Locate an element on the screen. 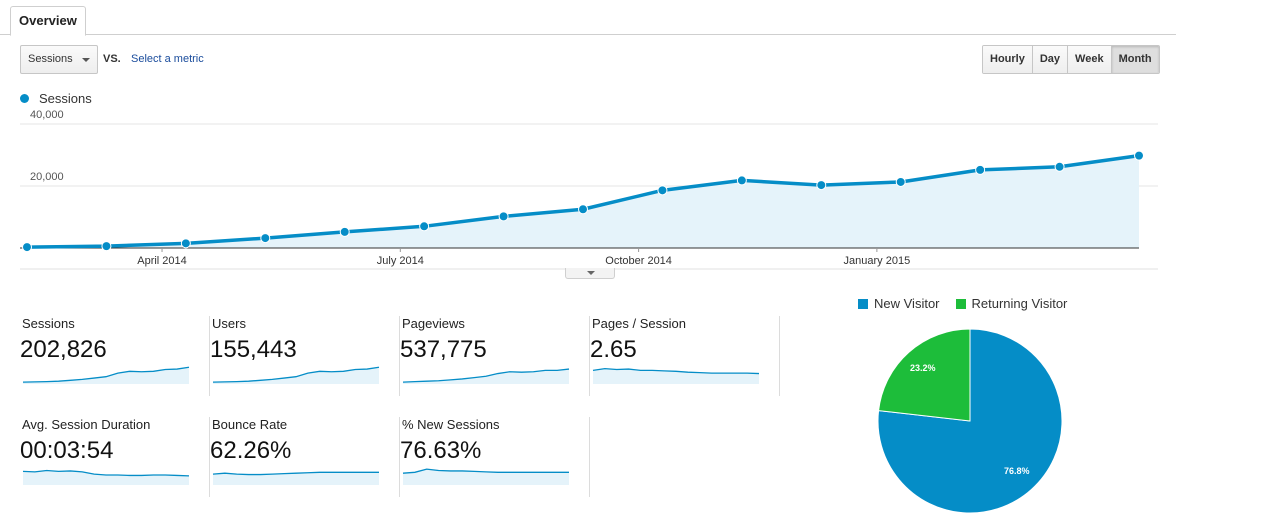 This screenshot has width=1280, height=528. metric-label: Pages / Session is located at coordinates (639, 323).